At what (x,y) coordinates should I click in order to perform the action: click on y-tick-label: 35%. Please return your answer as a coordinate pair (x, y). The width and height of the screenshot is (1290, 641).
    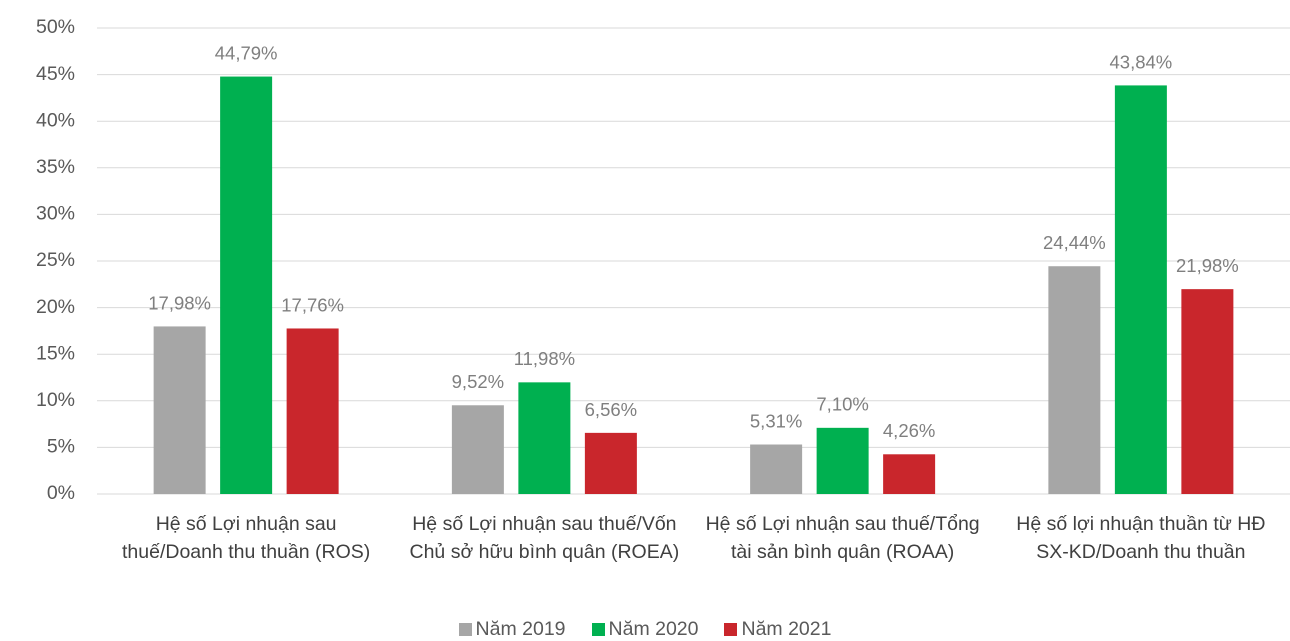
    Looking at the image, I should click on (55, 167).